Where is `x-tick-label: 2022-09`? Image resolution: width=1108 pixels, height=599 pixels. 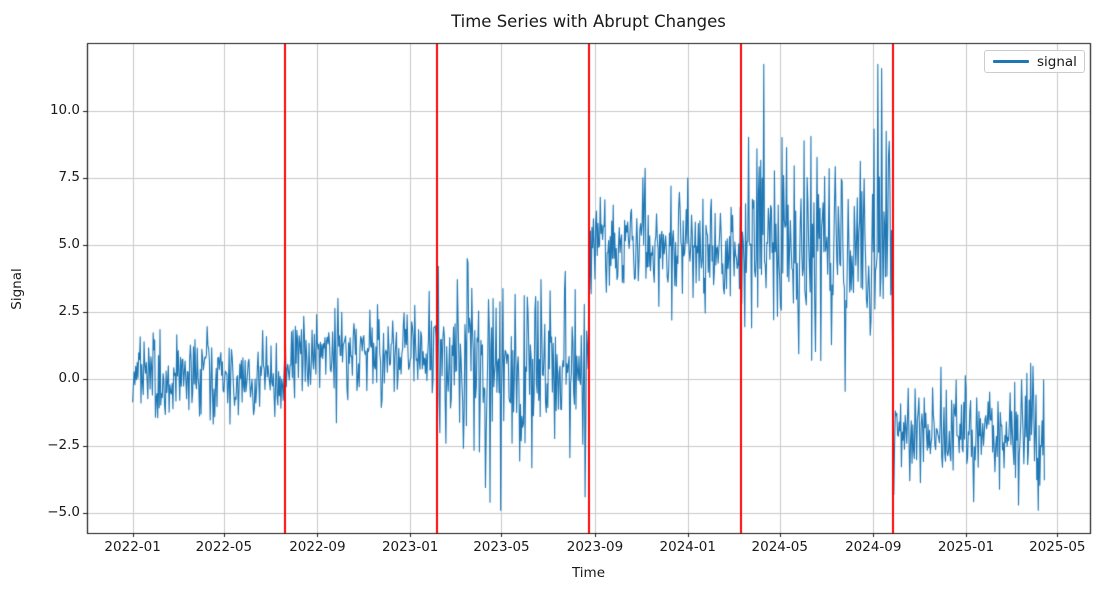 x-tick-label: 2022-09 is located at coordinates (317, 547).